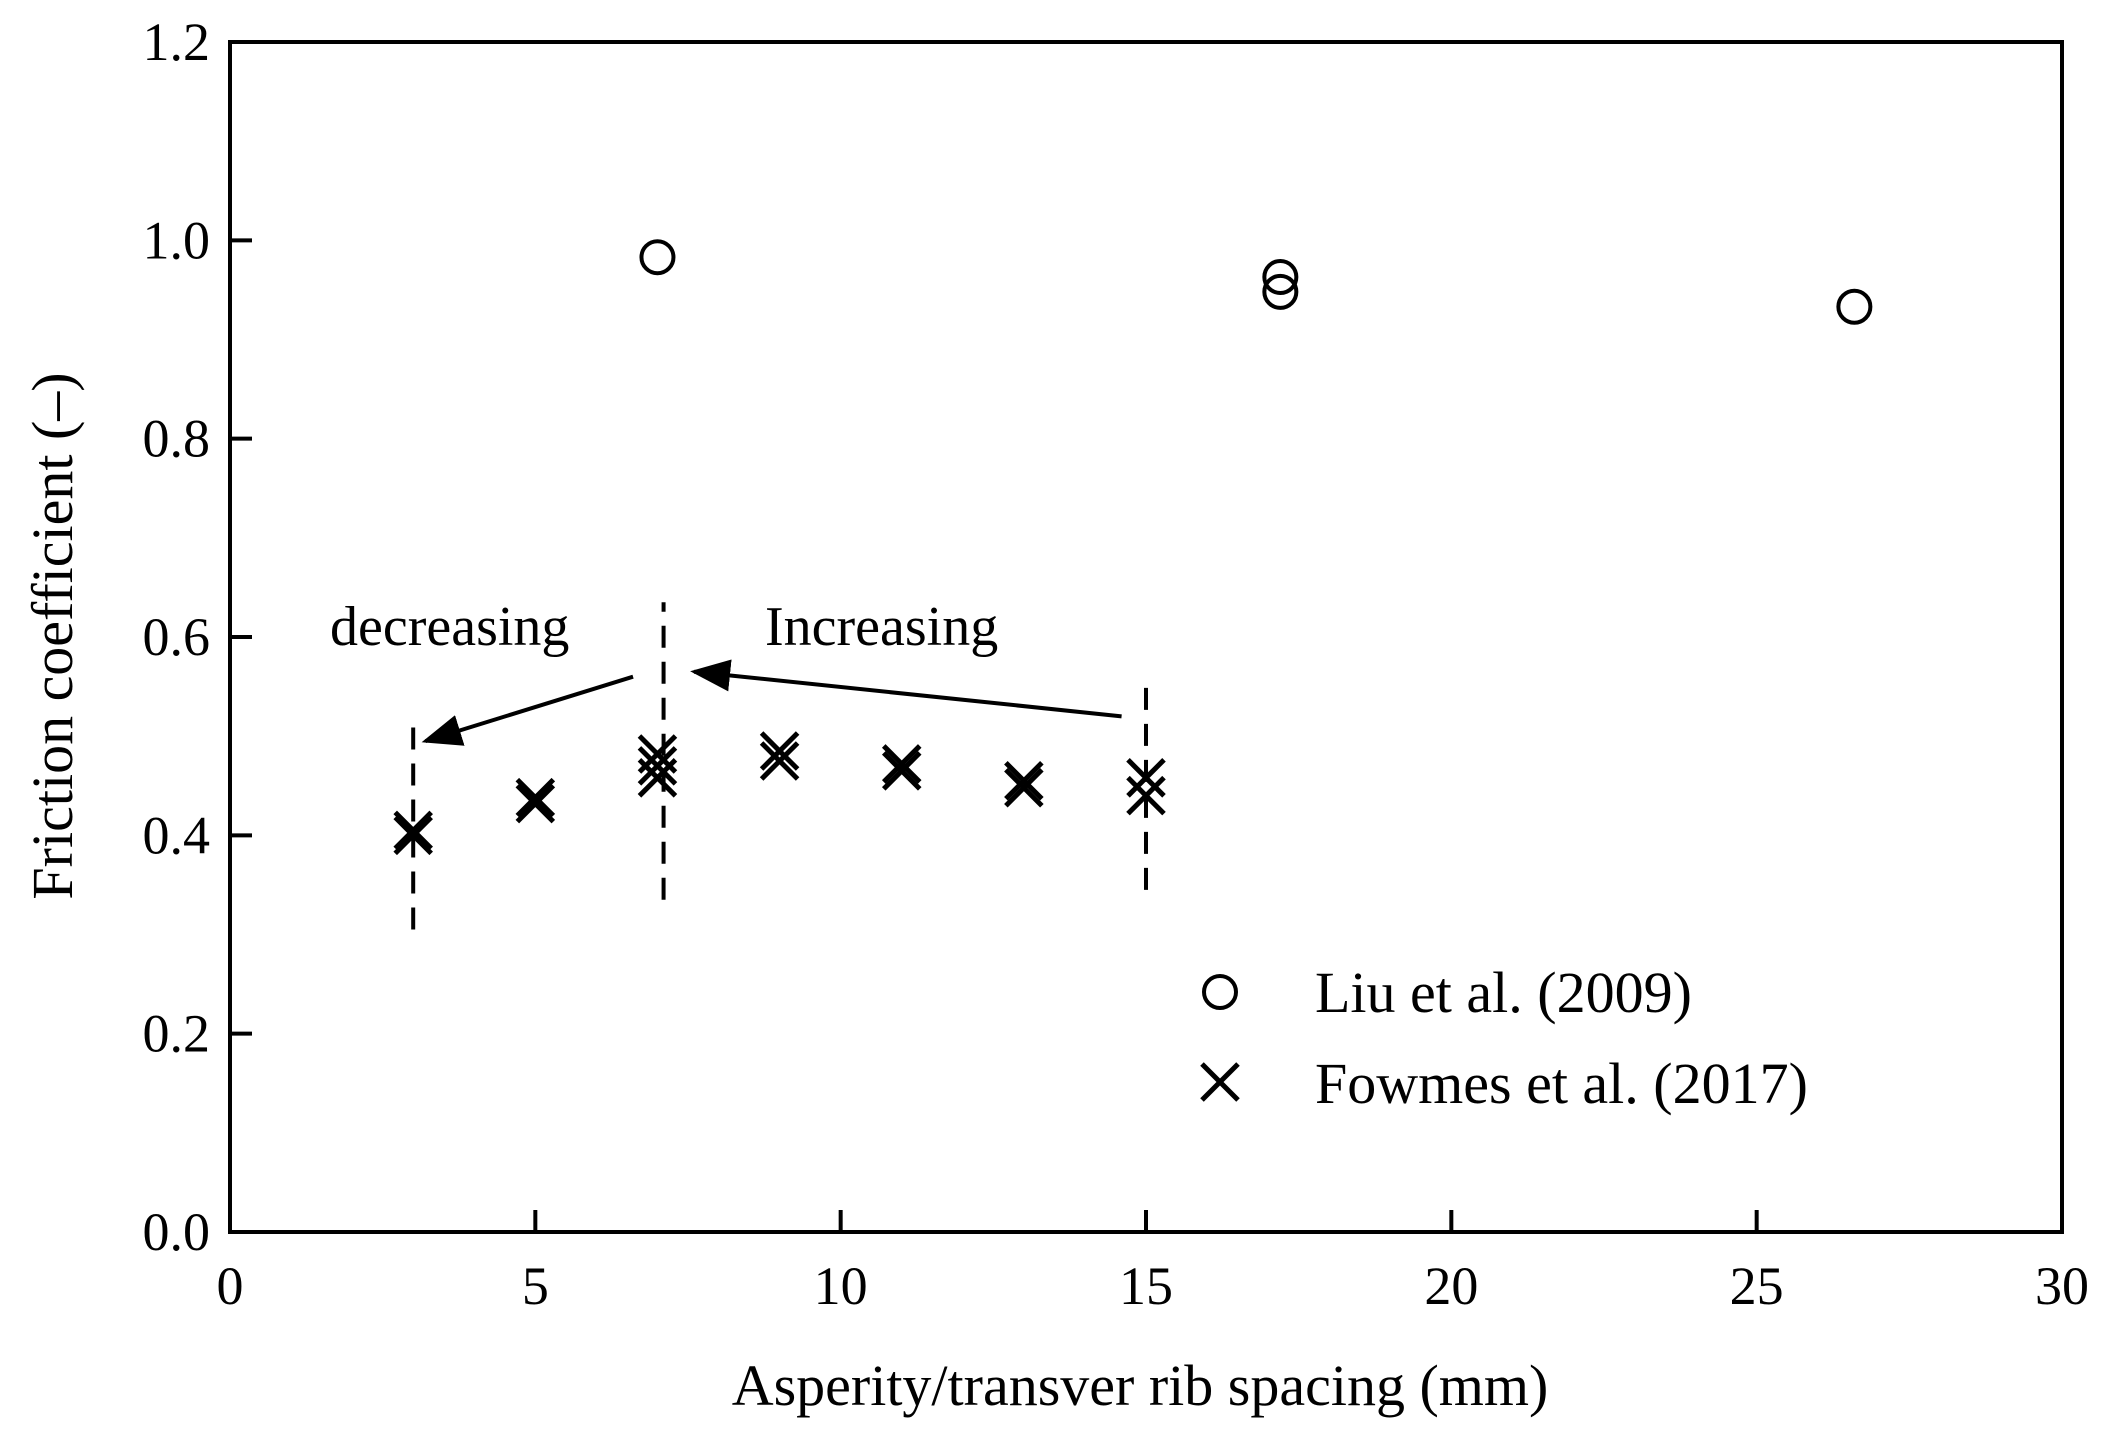 This screenshot has width=2111, height=1435. I want to click on x-tick-label: 0, so click(230, 1286).